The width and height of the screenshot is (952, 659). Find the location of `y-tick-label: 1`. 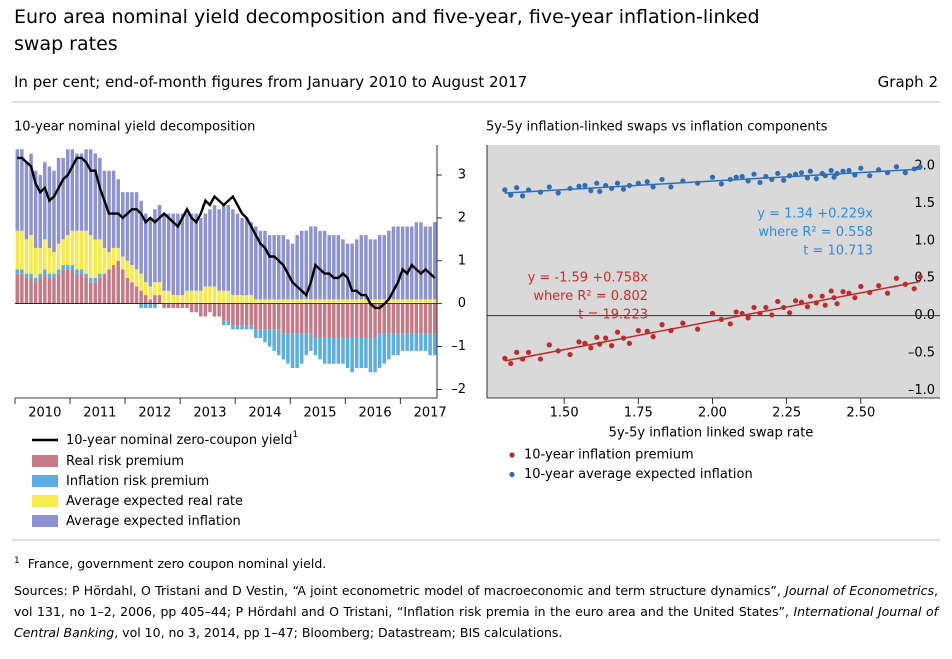

y-tick-label: 1 is located at coordinates (462, 260).